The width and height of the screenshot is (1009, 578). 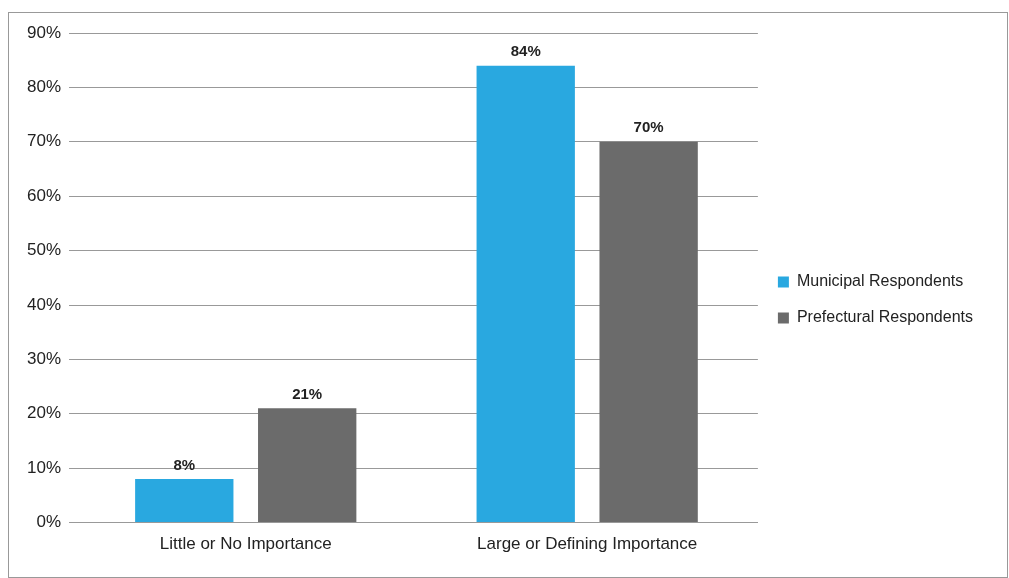 I want to click on y-tick-label: 70%, so click(x=44, y=141).